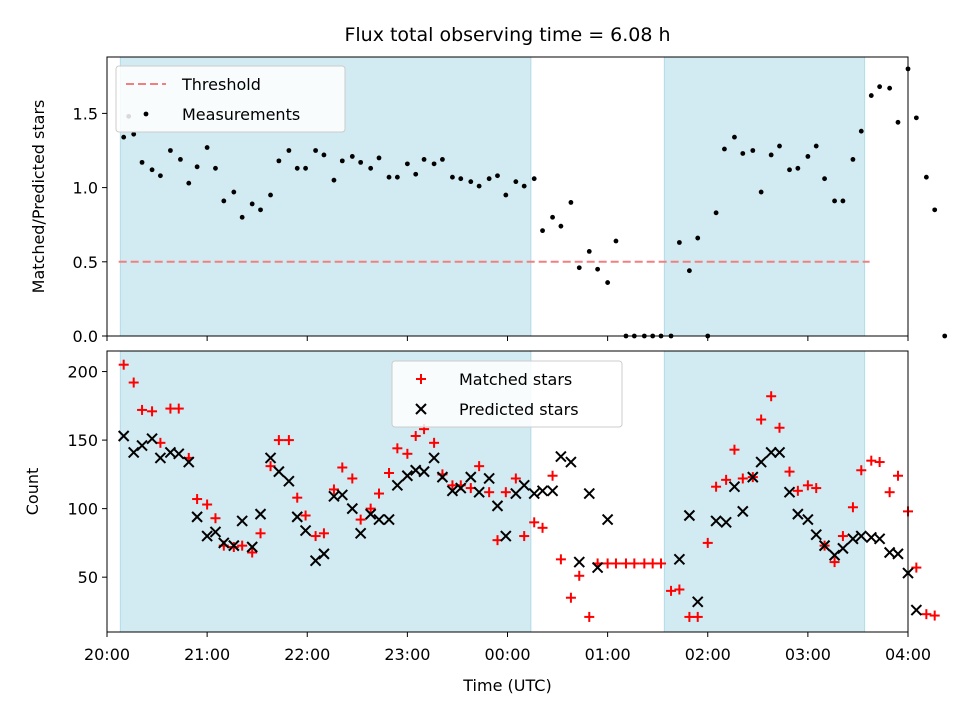 This screenshot has width=960, height=720. What do you see at coordinates (85, 113) in the screenshot?
I see `top-y-tick-label: 1.5` at bounding box center [85, 113].